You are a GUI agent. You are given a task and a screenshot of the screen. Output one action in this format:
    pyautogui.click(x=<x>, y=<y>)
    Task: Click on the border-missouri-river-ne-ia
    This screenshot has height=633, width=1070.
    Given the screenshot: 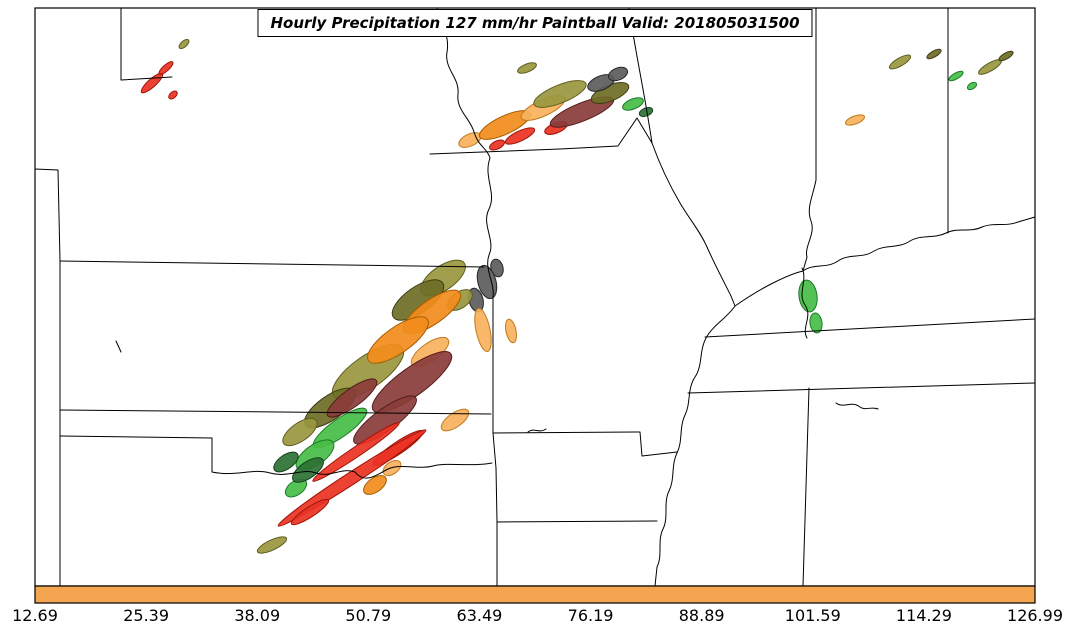 What is the action you would take?
    pyautogui.click(x=463, y=83)
    